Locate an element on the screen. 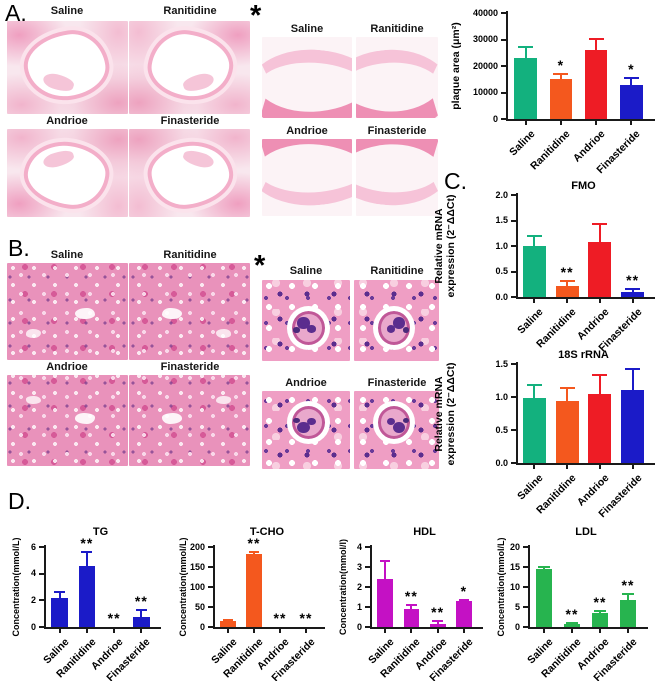 This screenshot has height=681, width=665. panel-b-zoom-label: Finasteride is located at coordinates (397, 383).